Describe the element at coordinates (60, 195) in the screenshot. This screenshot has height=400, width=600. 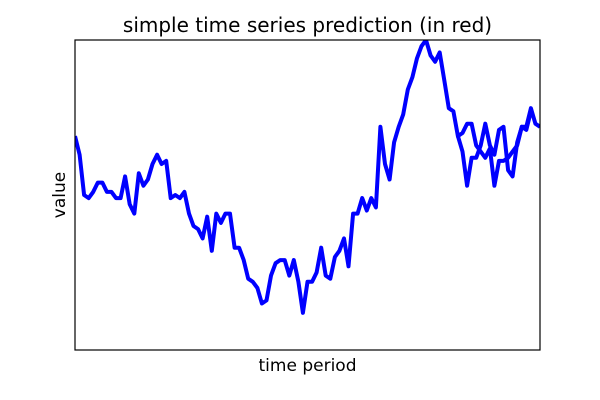
I see `y-axis-label: value` at that location.